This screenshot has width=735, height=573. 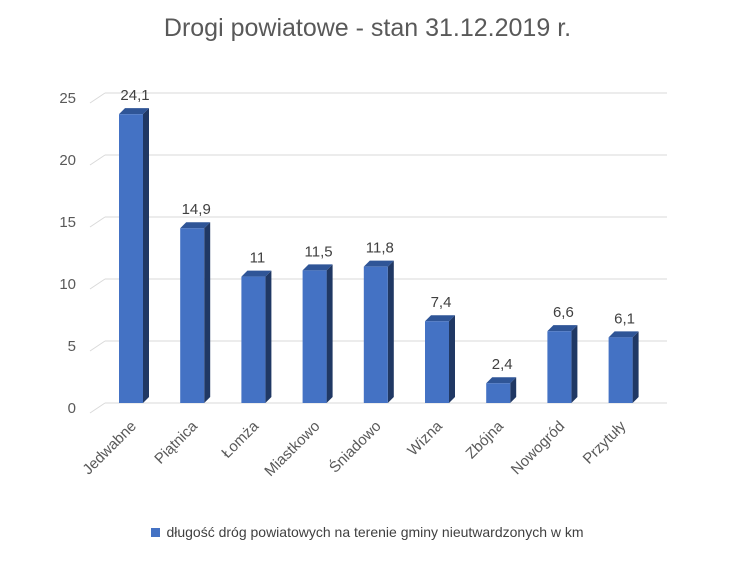 What do you see at coordinates (502, 364) in the screenshot?
I see `data-label: 2,4` at bounding box center [502, 364].